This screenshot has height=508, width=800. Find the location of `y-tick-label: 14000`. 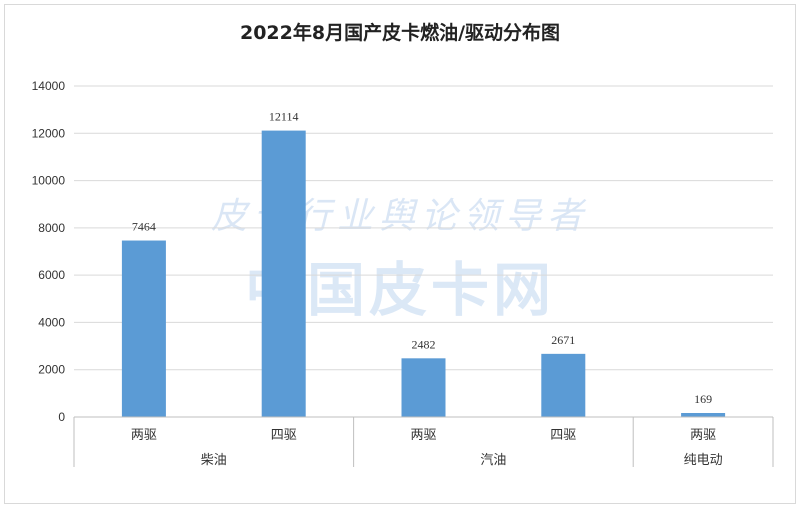

y-tick-label: 14000 is located at coordinates (49, 86).